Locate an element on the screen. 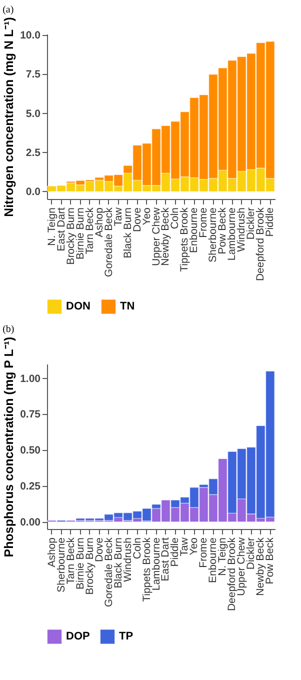 The width and height of the screenshot is (301, 680). y-tick-label: 7.5 is located at coordinates (33, 74).